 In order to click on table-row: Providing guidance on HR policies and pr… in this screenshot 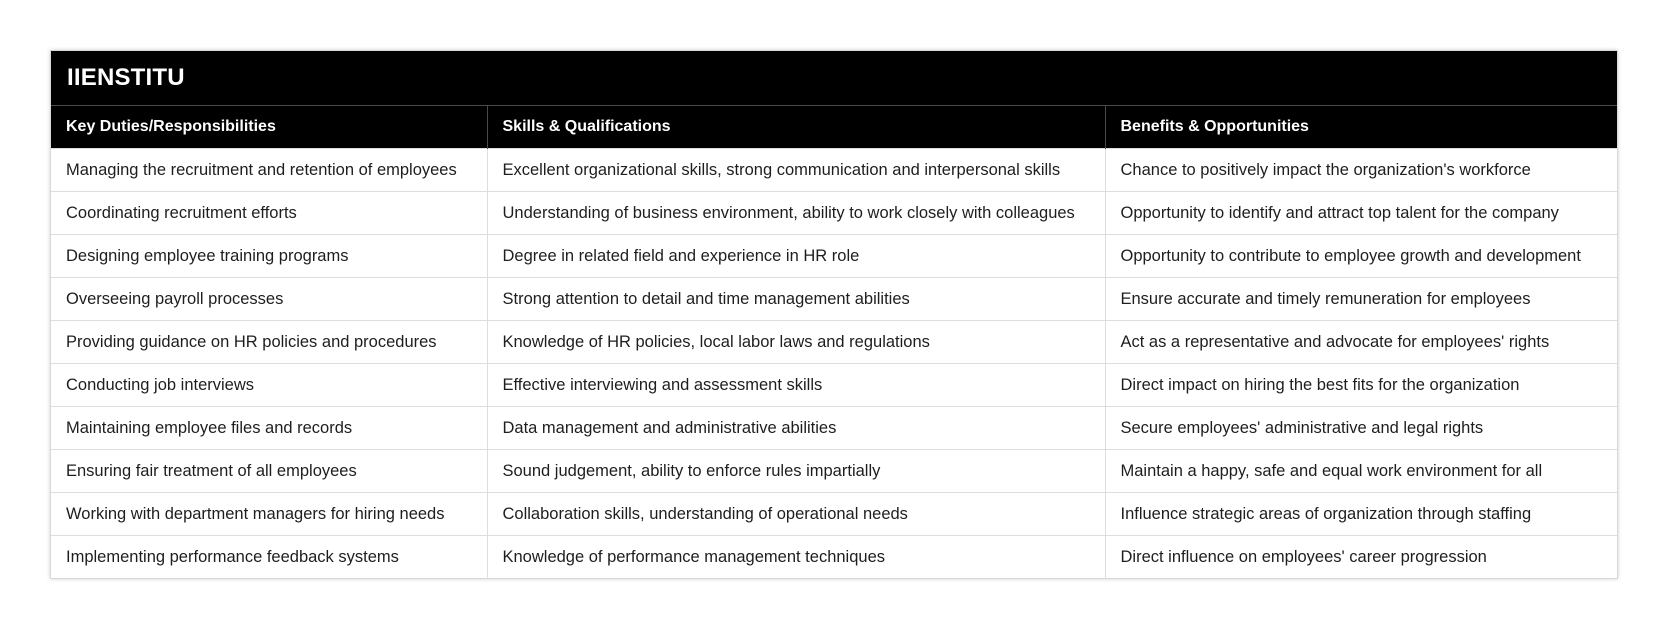, I will do `click(834, 342)`.